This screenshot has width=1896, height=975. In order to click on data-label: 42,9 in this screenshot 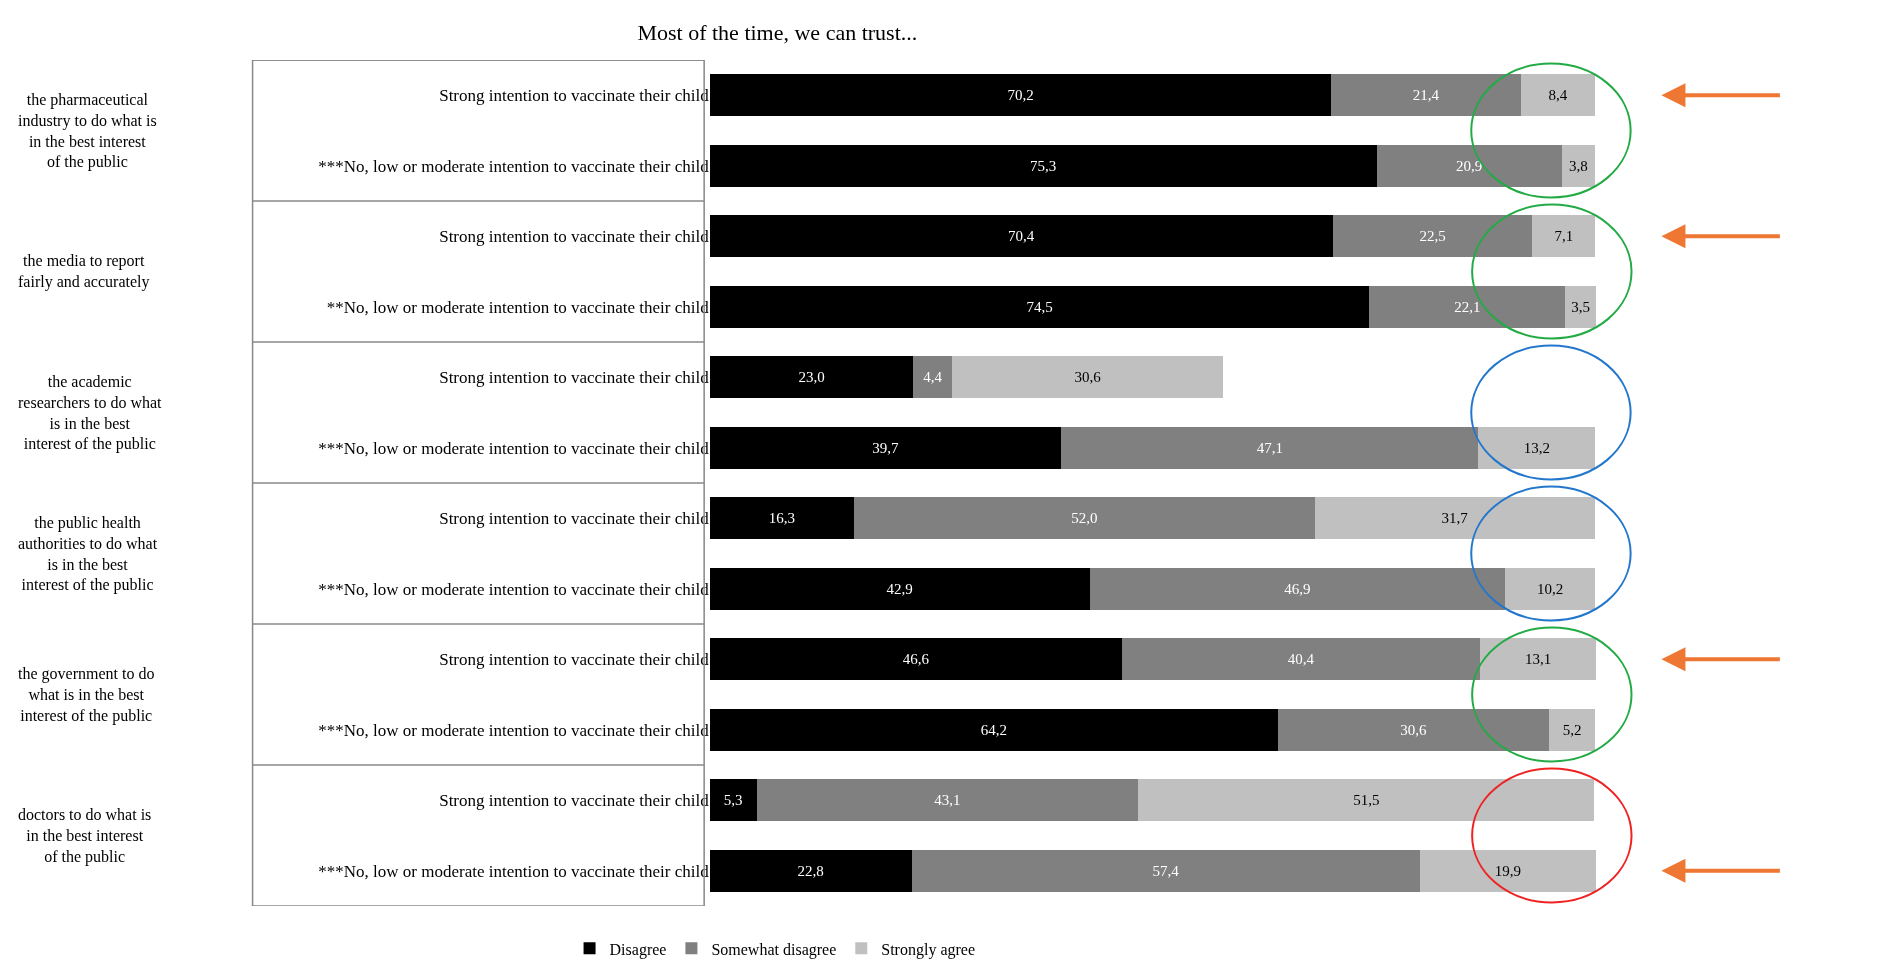, I will do `click(899, 588)`.